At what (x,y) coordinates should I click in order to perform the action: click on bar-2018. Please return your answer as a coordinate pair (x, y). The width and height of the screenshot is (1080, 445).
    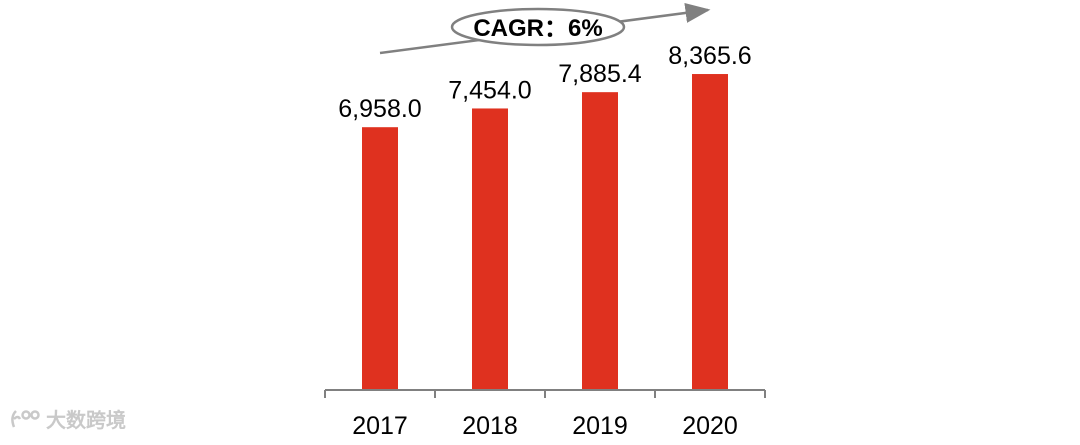
    Looking at the image, I should click on (490, 249).